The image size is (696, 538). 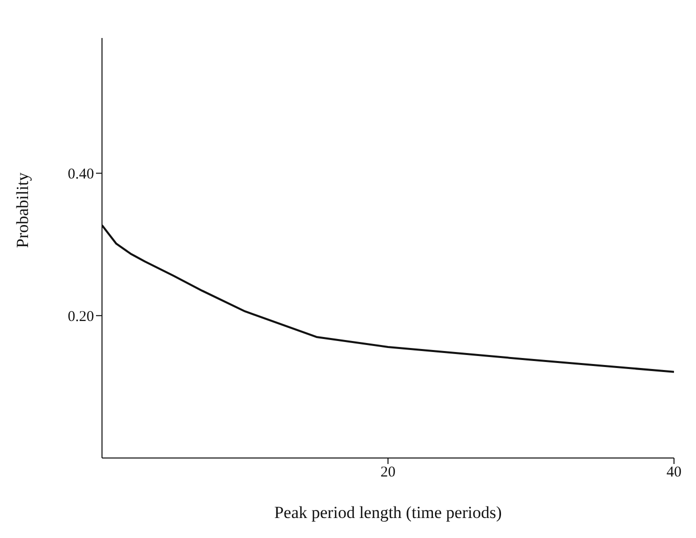 What do you see at coordinates (22, 210) in the screenshot?
I see `y-axis-title: Probability` at bounding box center [22, 210].